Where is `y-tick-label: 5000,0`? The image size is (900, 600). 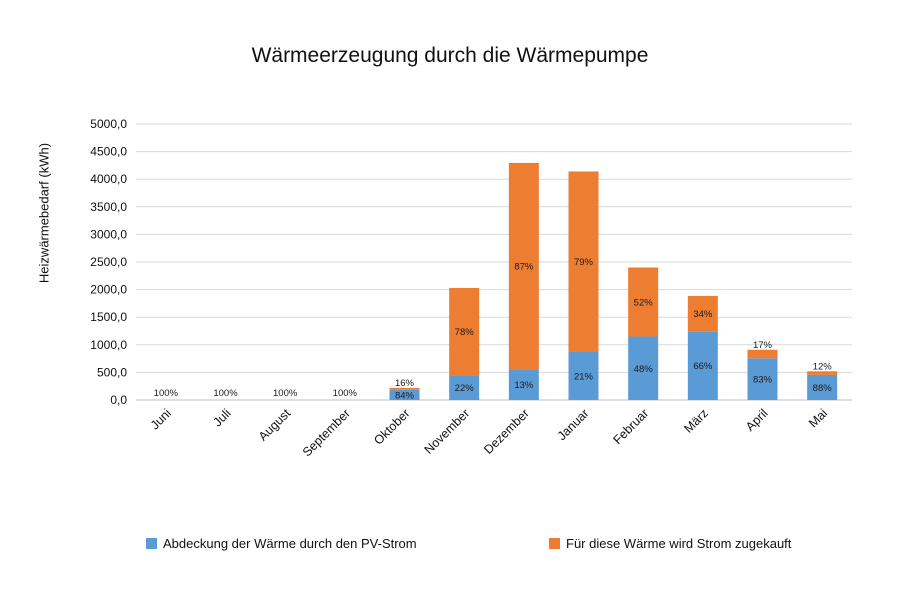 y-tick-label: 5000,0 is located at coordinates (108, 124).